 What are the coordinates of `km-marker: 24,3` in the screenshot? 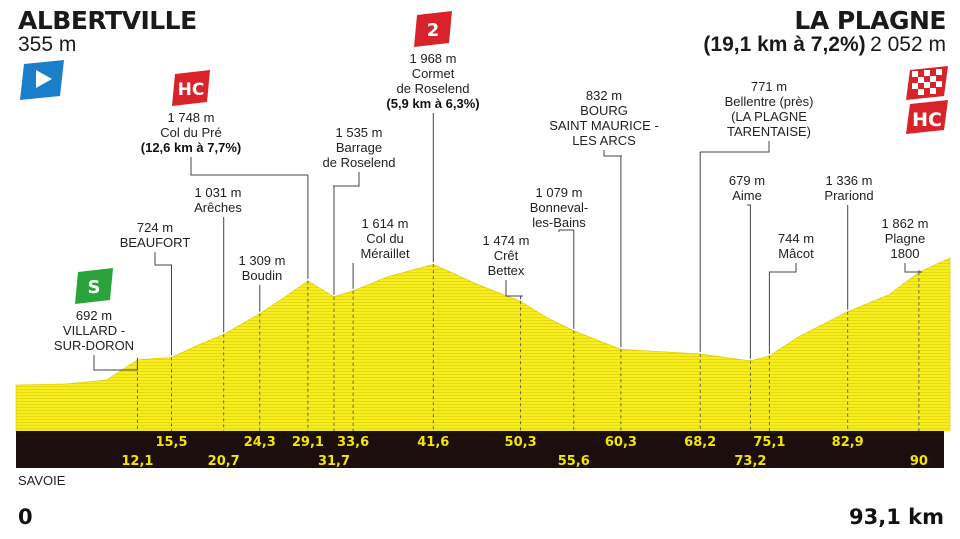 It's located at (260, 442).